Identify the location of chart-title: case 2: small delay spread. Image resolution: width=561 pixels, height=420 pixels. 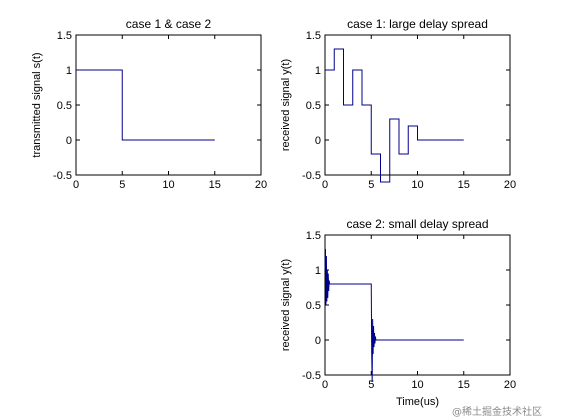
(417, 224).